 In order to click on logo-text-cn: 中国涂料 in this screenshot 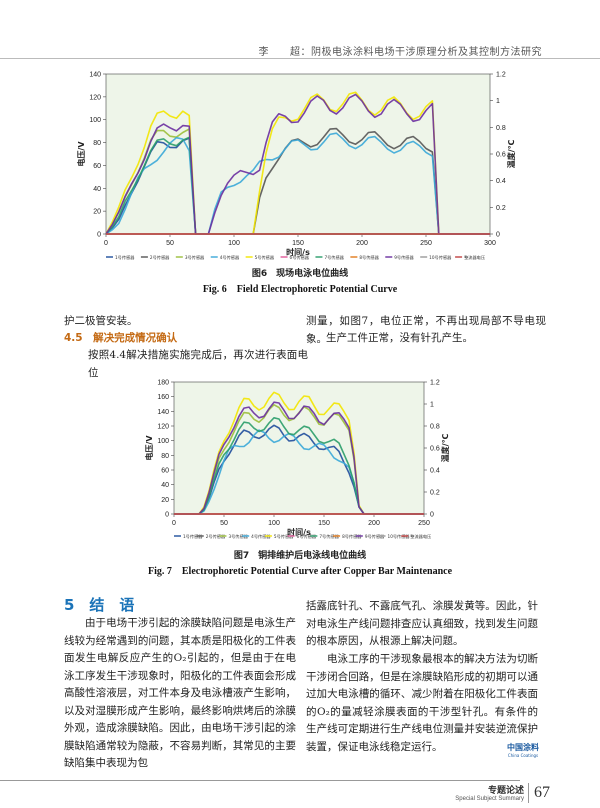, I will do `click(523, 747)`.